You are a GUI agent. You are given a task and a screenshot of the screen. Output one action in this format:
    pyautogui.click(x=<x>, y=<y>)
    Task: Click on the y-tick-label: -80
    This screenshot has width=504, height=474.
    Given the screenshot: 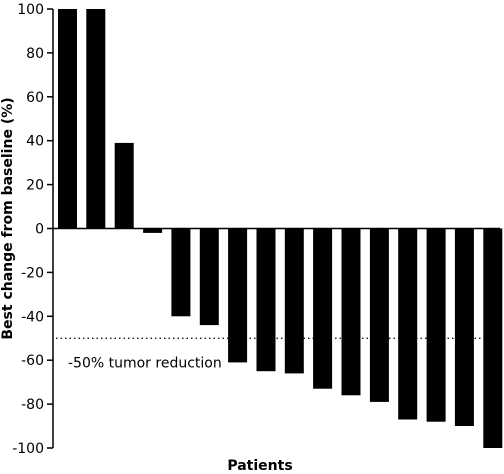 What is the action you would take?
    pyautogui.click(x=32, y=405)
    